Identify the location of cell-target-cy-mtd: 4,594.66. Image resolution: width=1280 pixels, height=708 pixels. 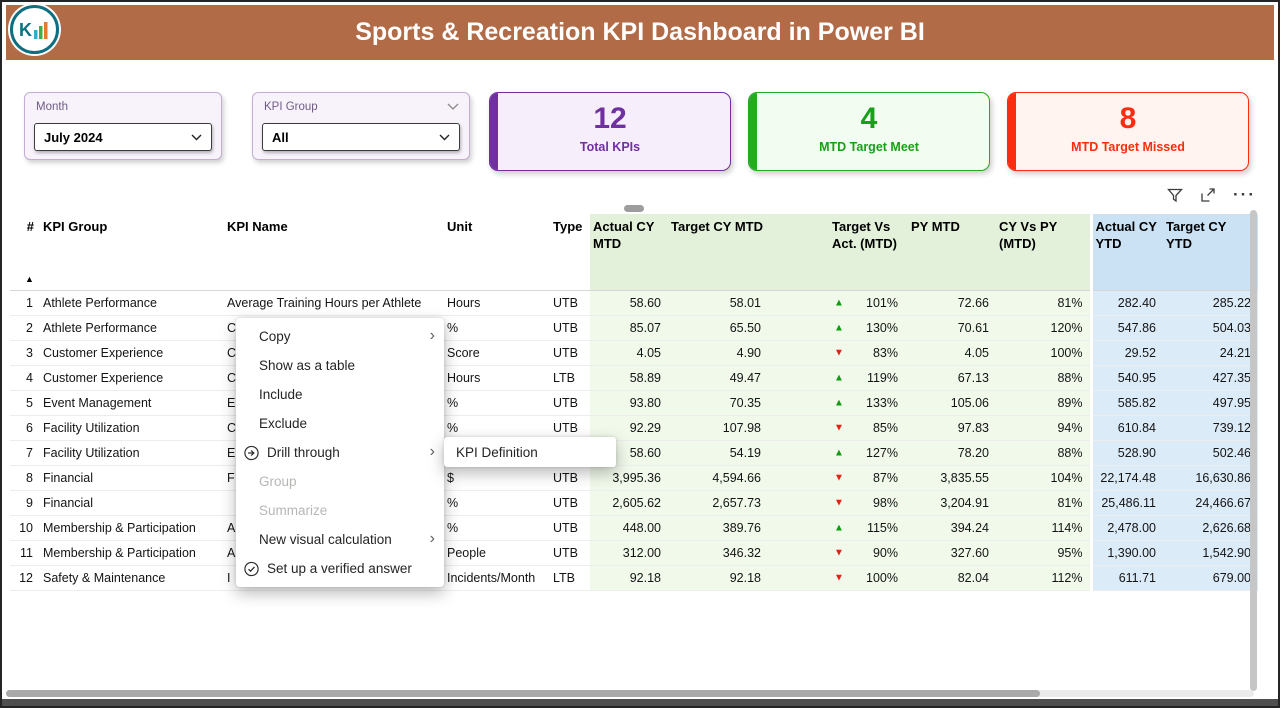
(718, 478).